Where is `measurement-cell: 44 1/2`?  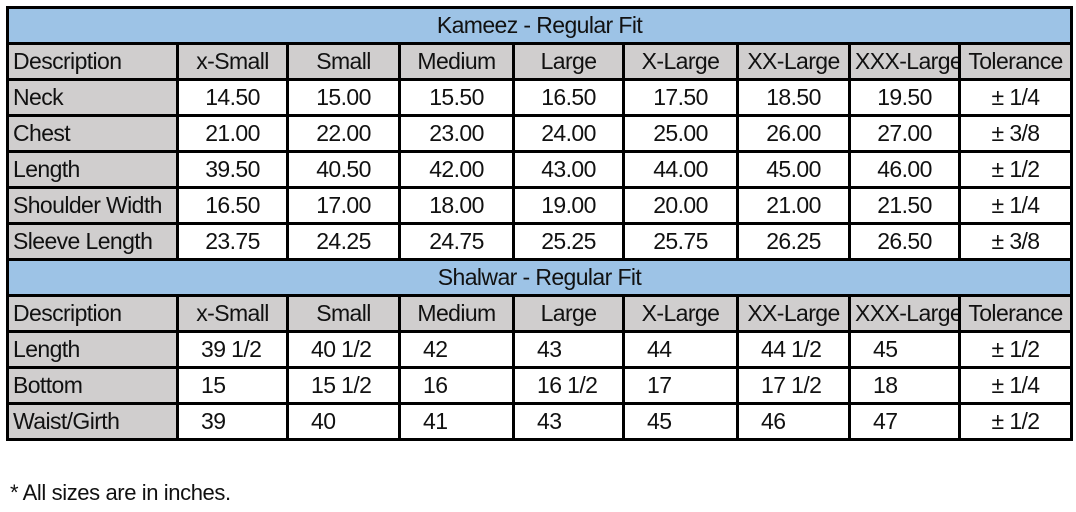
measurement-cell: 44 1/2 is located at coordinates (793, 349).